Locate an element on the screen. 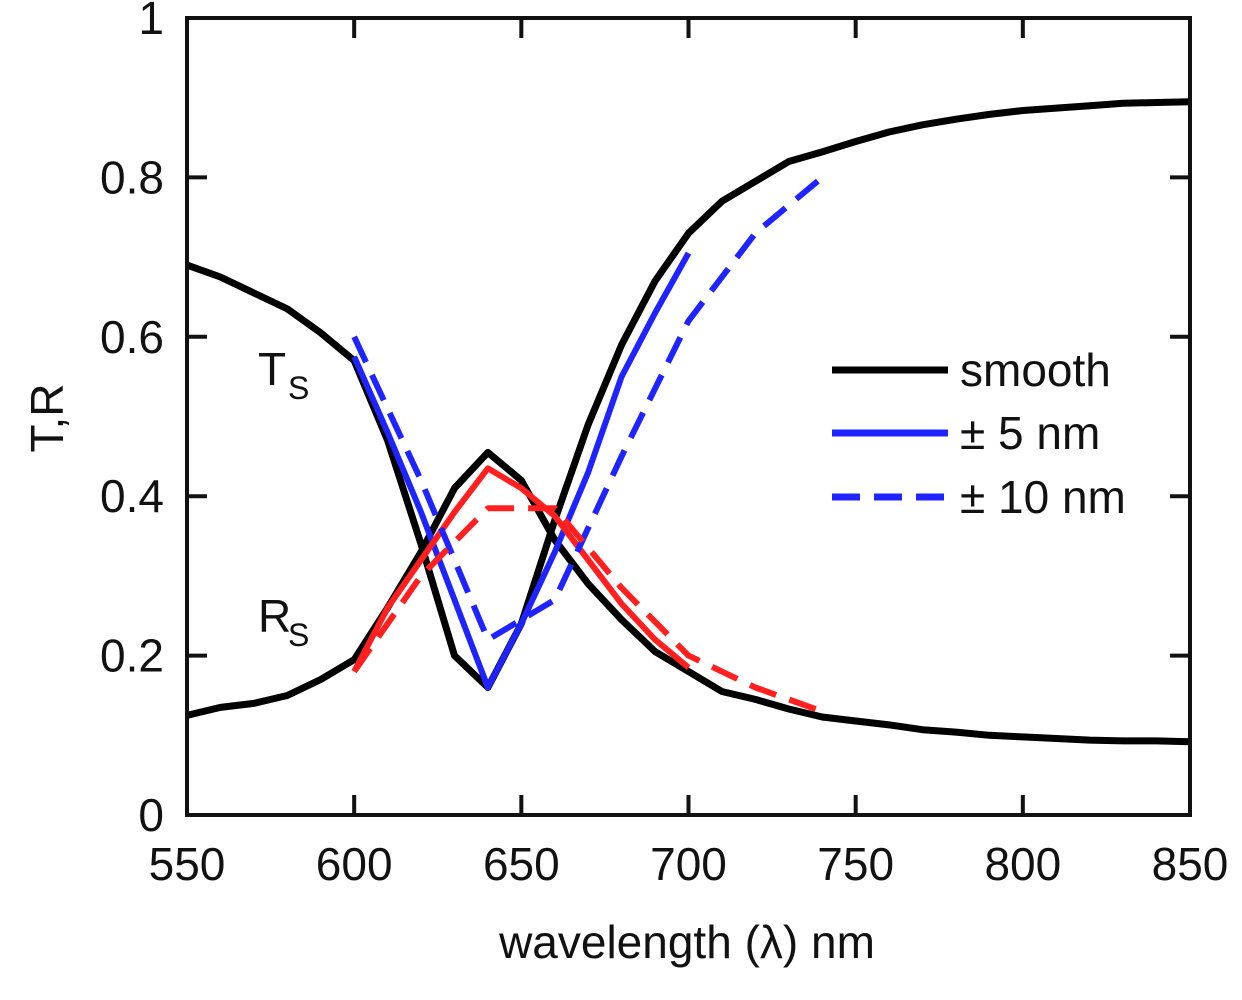  x-tick-label-6: 850 is located at coordinates (1190, 864).